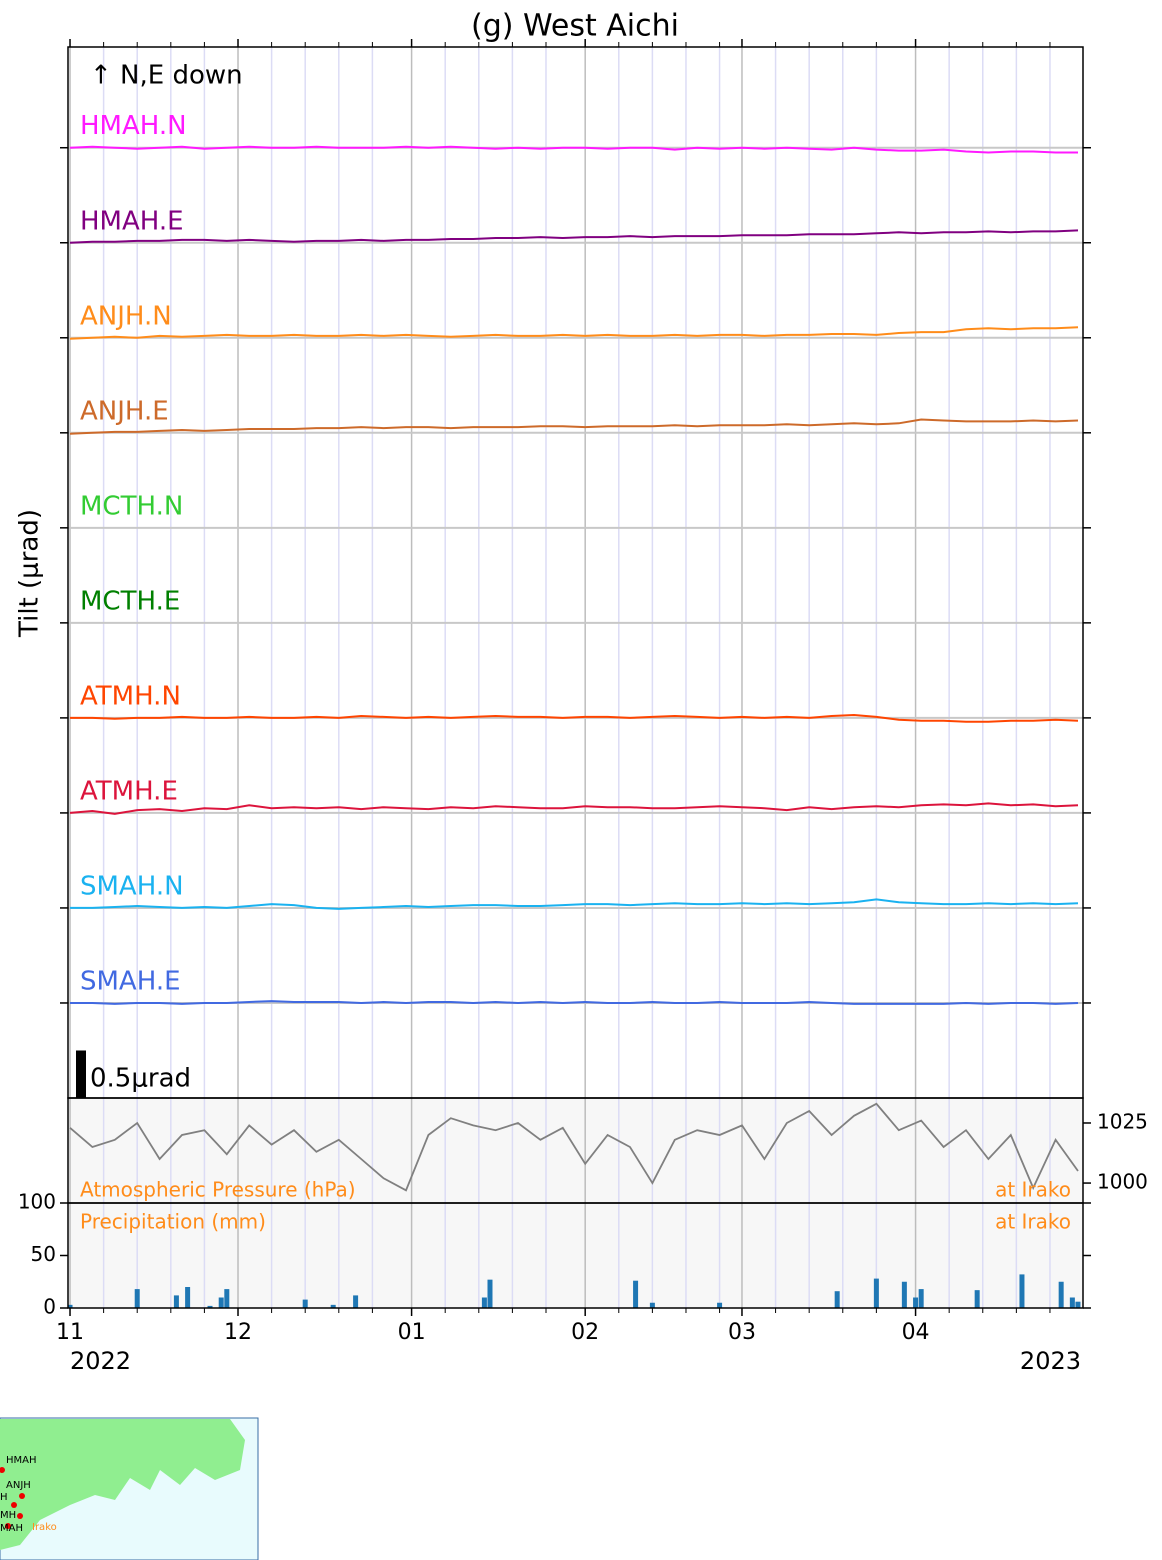 The image size is (1162, 1560). Describe the element at coordinates (44, 1527) in the screenshot. I see `map-label: Irako` at that location.